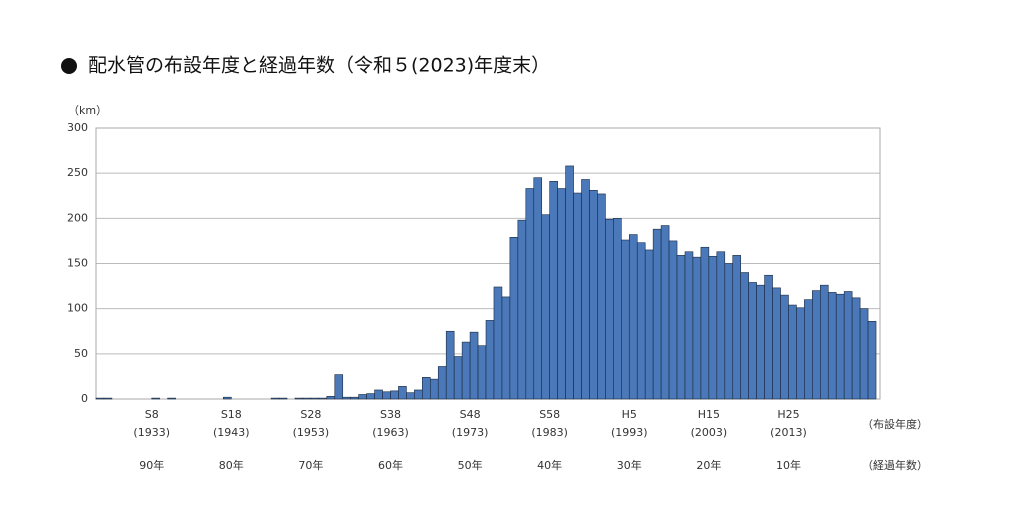 The height and width of the screenshot is (505, 1024). What do you see at coordinates (77, 308) in the screenshot?
I see `y-tick-label: 100` at bounding box center [77, 308].